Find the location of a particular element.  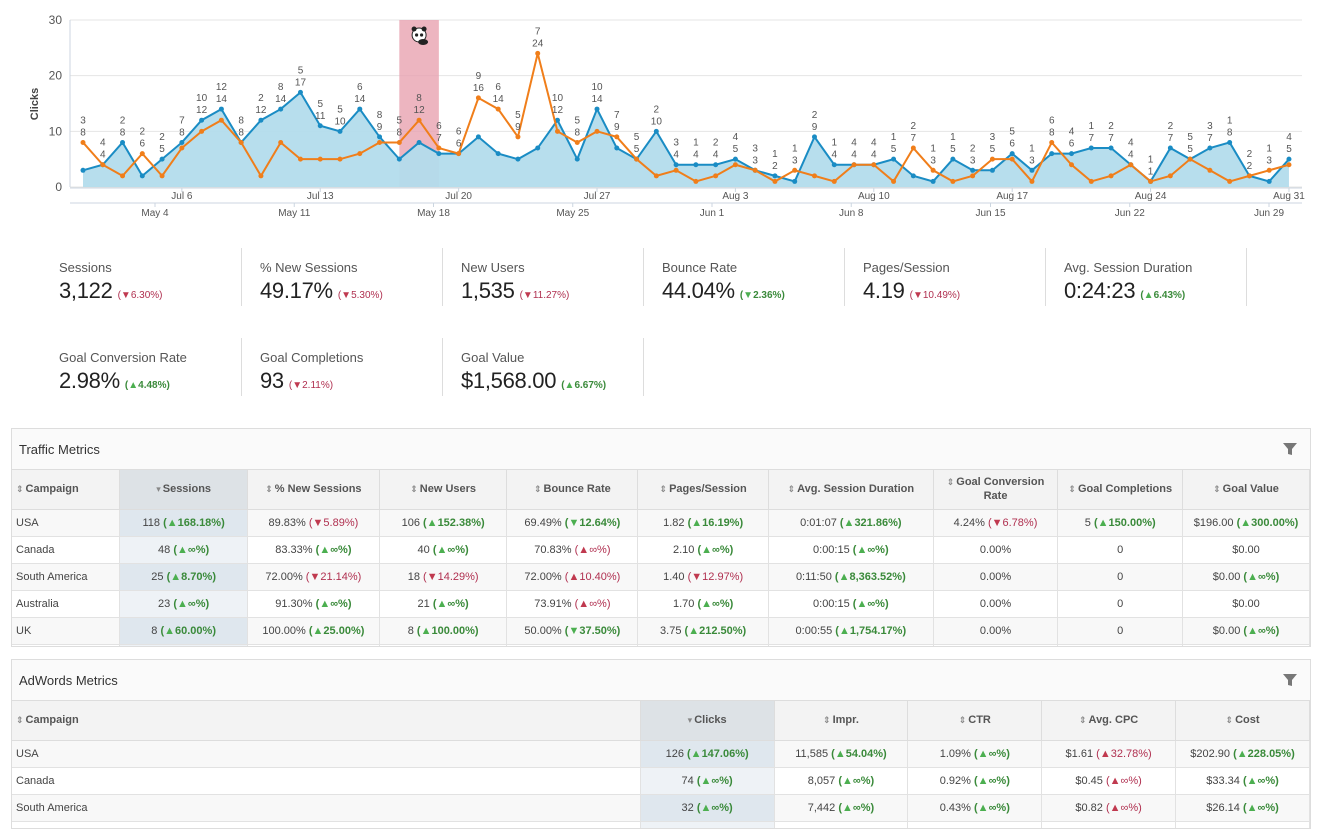

cell-delta-value: 150.00% is located at coordinates (1130, 522).